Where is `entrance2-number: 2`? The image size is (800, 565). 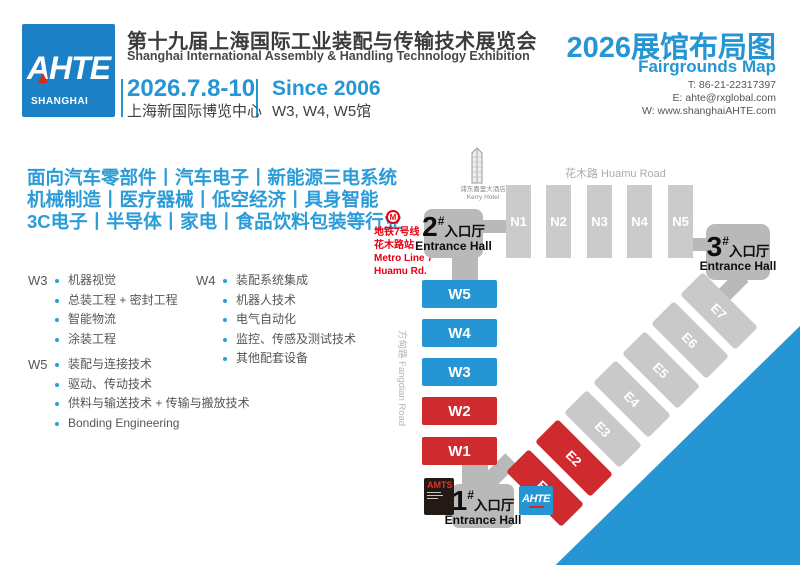 entrance2-number: 2 is located at coordinates (430, 226).